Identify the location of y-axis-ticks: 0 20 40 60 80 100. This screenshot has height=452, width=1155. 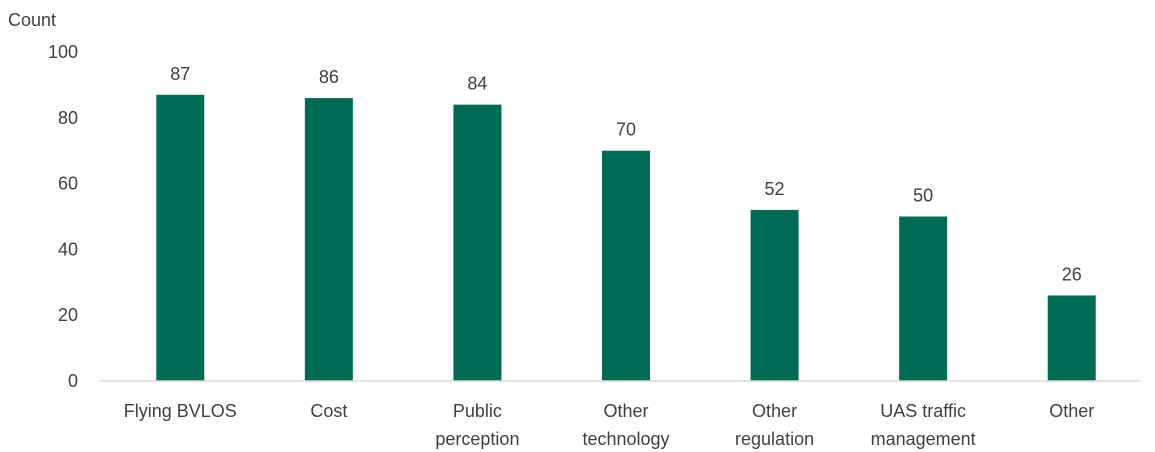
(63, 216).